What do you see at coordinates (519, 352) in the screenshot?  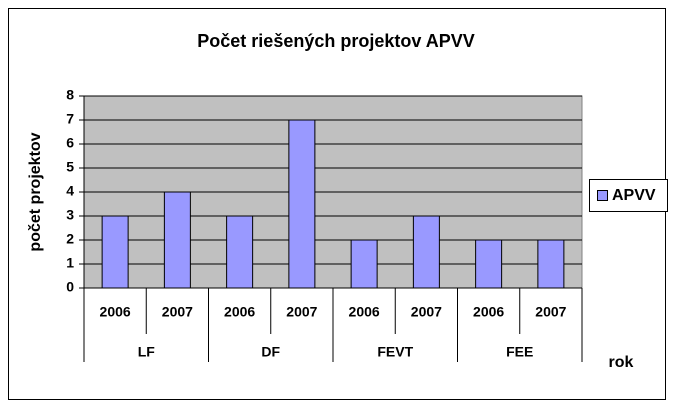 I see `group-label: FEE` at bounding box center [519, 352].